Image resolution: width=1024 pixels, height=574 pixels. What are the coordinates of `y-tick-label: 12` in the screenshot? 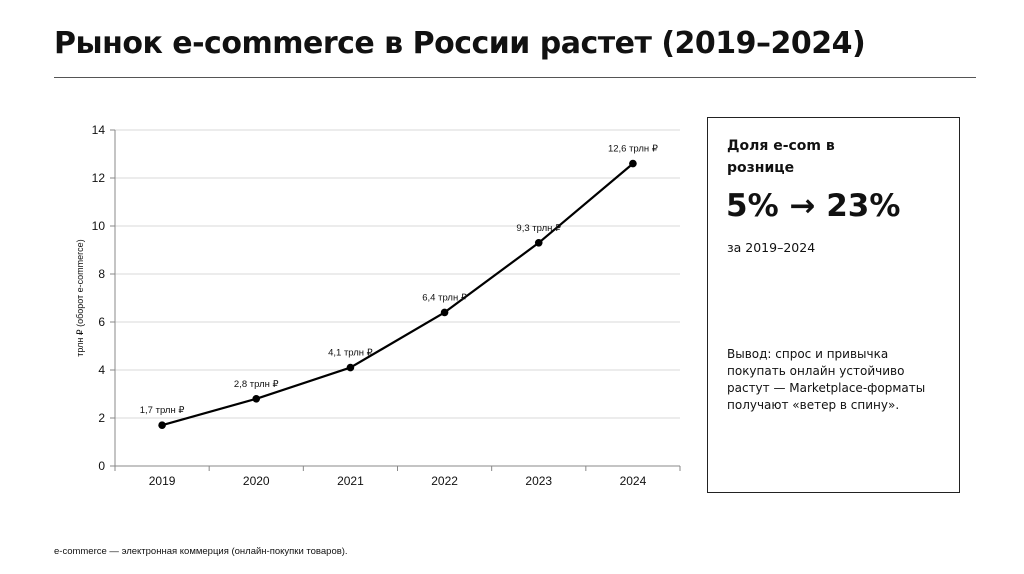 It's located at (99, 178).